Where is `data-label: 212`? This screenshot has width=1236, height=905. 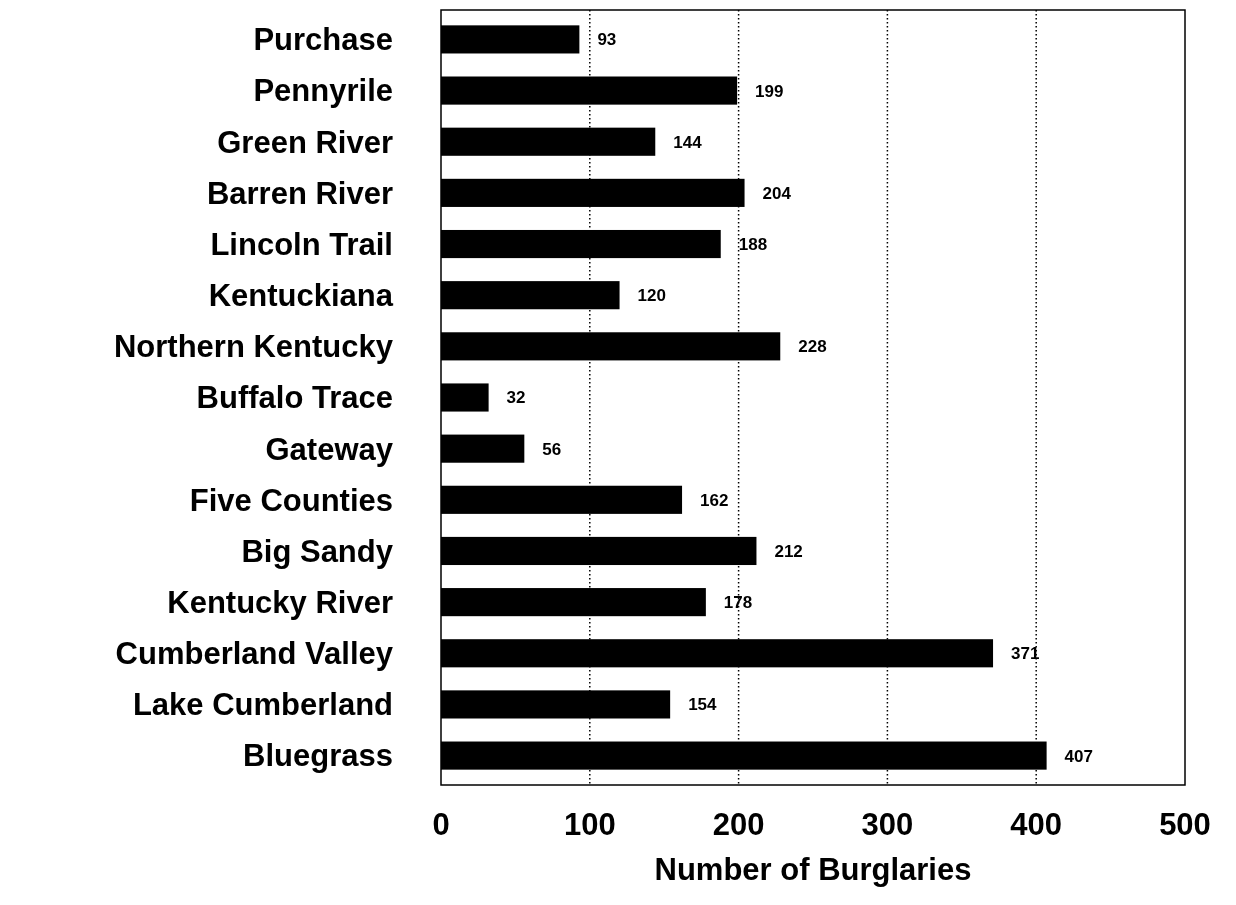 data-label: 212 is located at coordinates (788, 551).